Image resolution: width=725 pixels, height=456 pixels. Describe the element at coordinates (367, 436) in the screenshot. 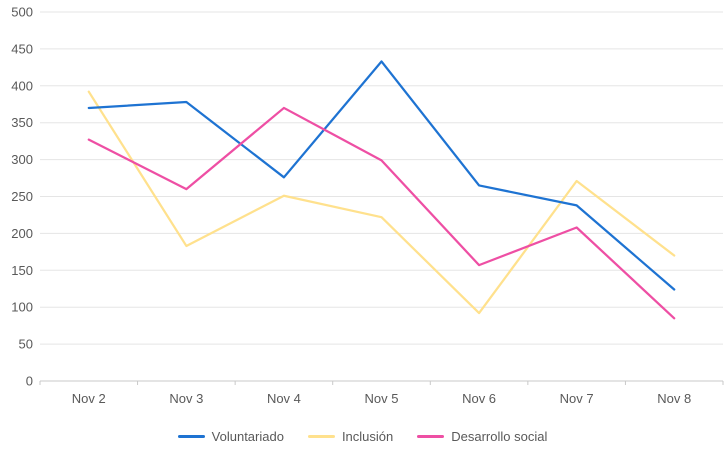

I see `legend-label: Inclusión` at that location.